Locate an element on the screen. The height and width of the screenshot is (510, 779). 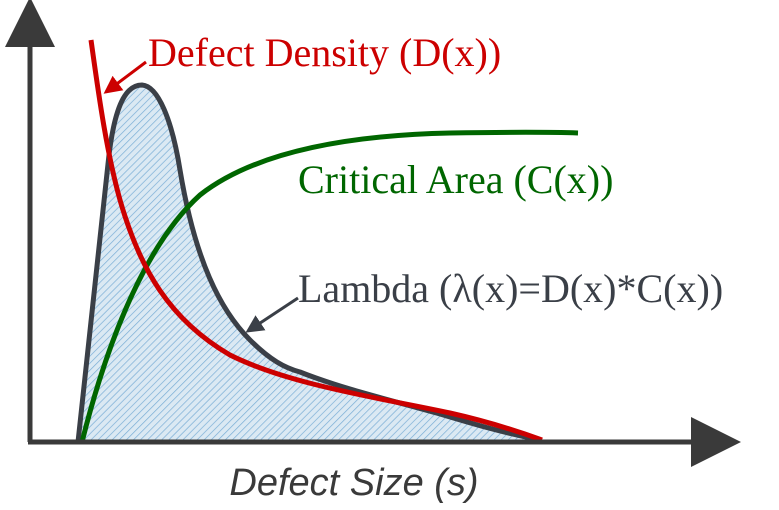
lambda-callout-arrow is located at coordinates (272, 314).